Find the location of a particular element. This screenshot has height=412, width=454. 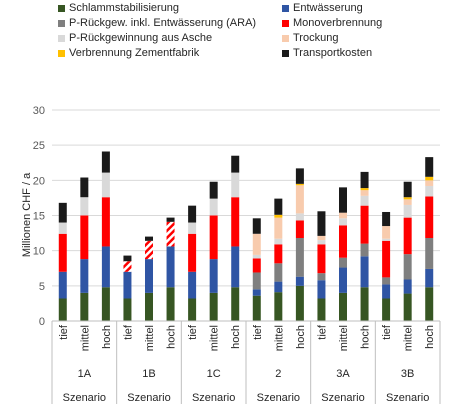

y-axis-label: Millionen CHF / a is located at coordinates (27, 214).